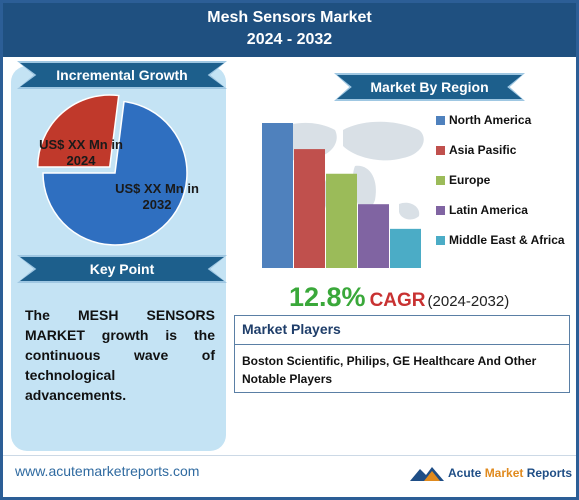  I want to click on page-title: Mesh Sensors Market, so click(289, 17).